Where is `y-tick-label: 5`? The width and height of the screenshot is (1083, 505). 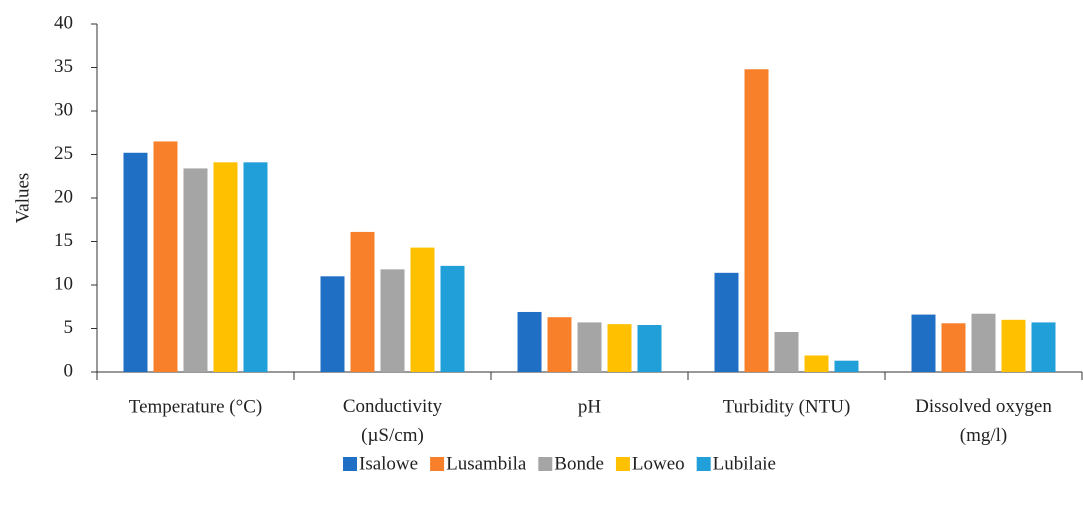 y-tick-label: 5 is located at coordinates (69, 327).